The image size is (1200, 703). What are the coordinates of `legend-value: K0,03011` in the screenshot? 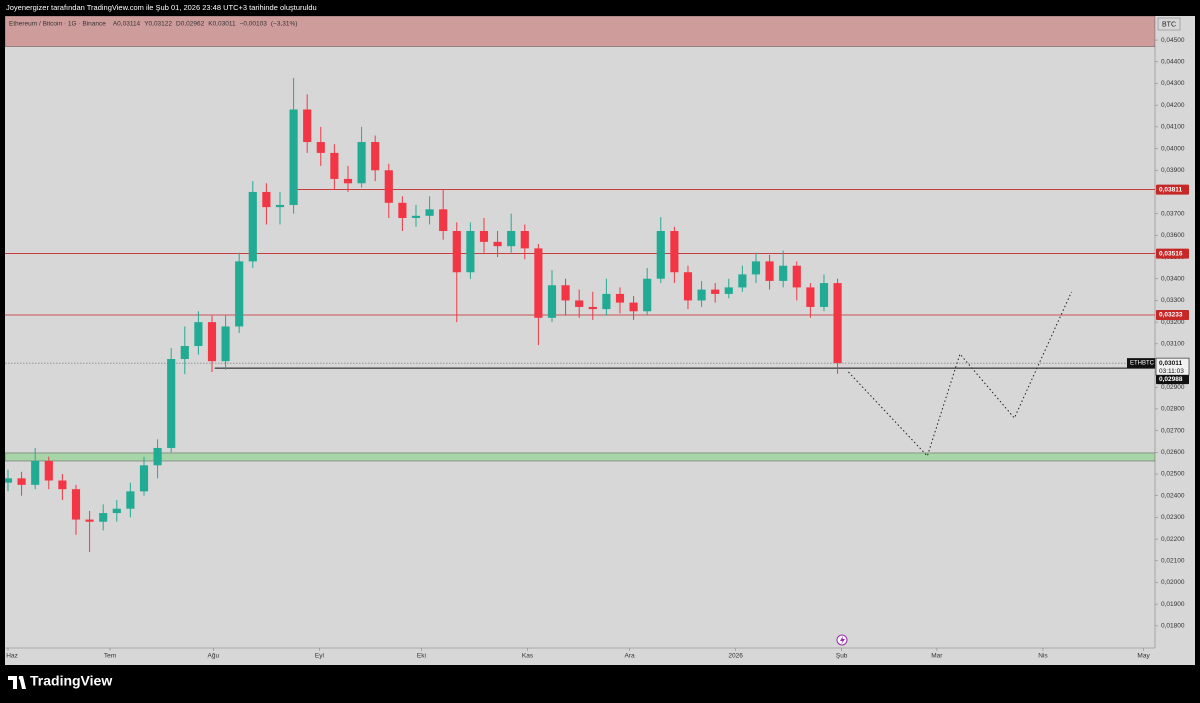 It's located at (222, 24).